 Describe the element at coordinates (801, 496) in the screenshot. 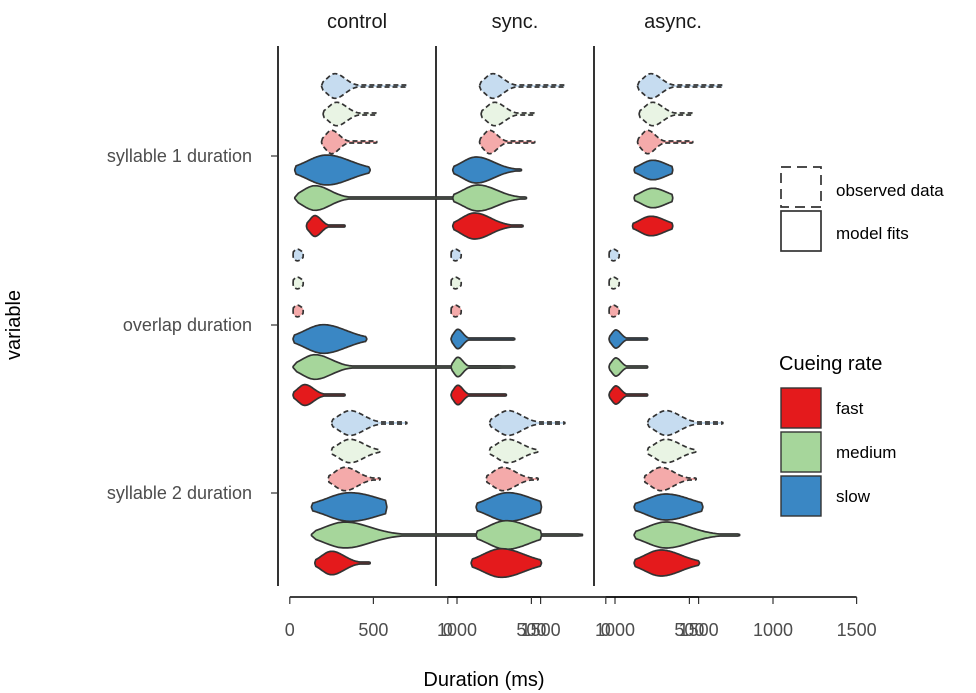

I see `legend-key-slow` at that location.